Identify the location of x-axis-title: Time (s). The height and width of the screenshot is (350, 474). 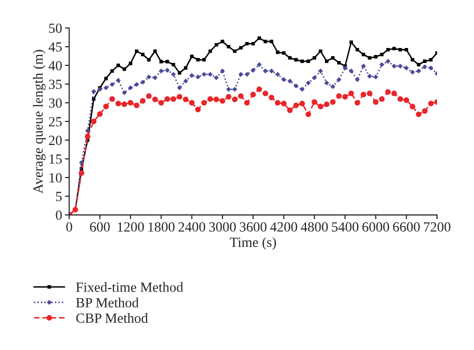
(253, 243).